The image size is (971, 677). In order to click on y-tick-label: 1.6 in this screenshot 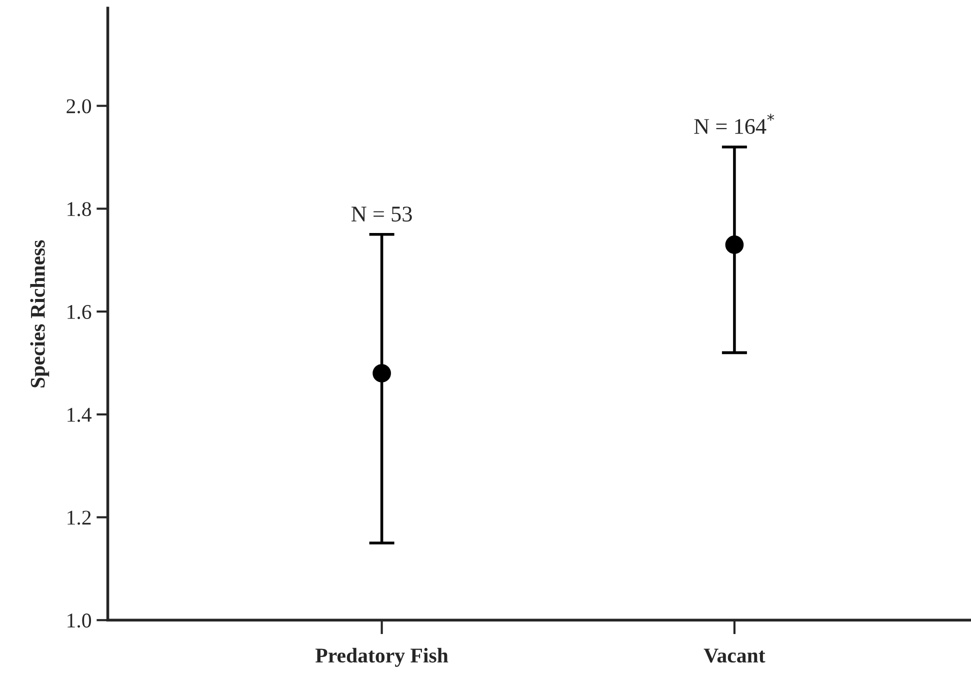, I will do `click(80, 312)`.